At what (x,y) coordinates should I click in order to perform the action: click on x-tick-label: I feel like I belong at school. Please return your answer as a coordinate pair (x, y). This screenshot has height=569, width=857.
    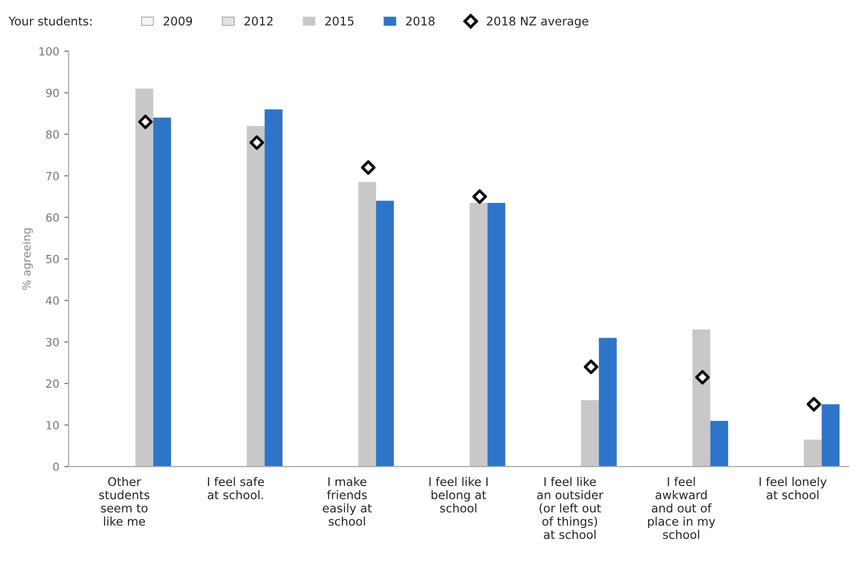
    Looking at the image, I should click on (458, 494).